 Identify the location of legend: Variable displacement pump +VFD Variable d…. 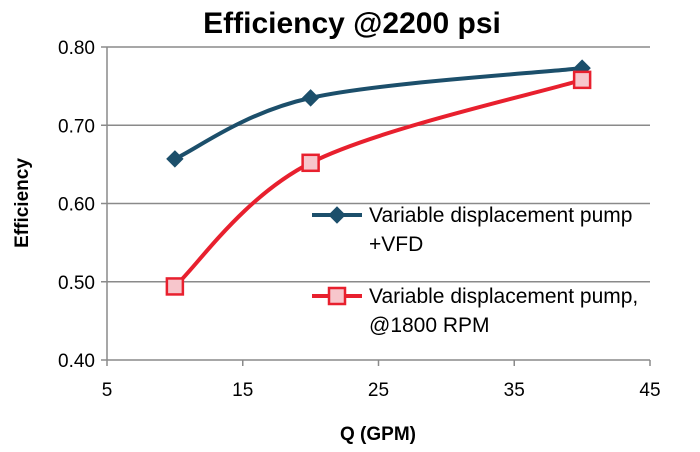
(475, 270).